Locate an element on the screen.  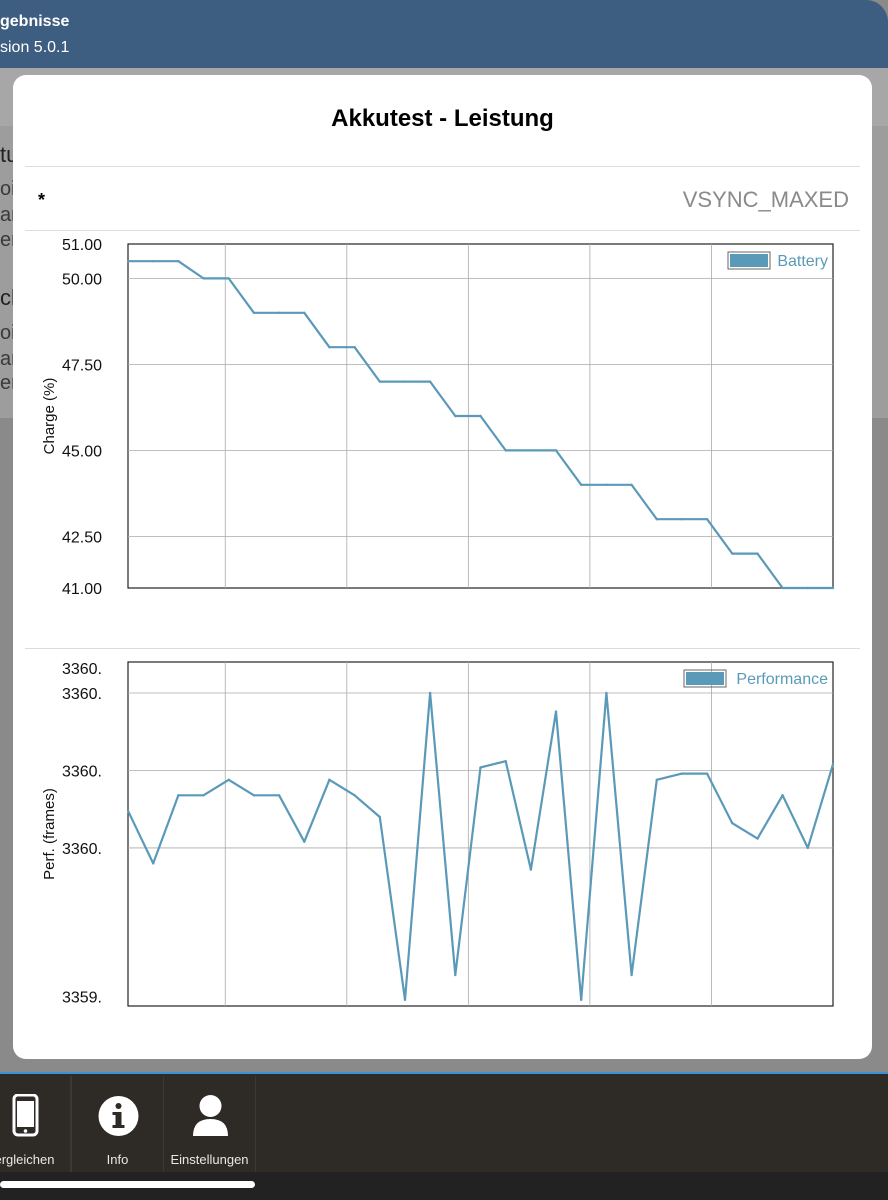
y-tick-label: 51.00 is located at coordinates (82, 245).